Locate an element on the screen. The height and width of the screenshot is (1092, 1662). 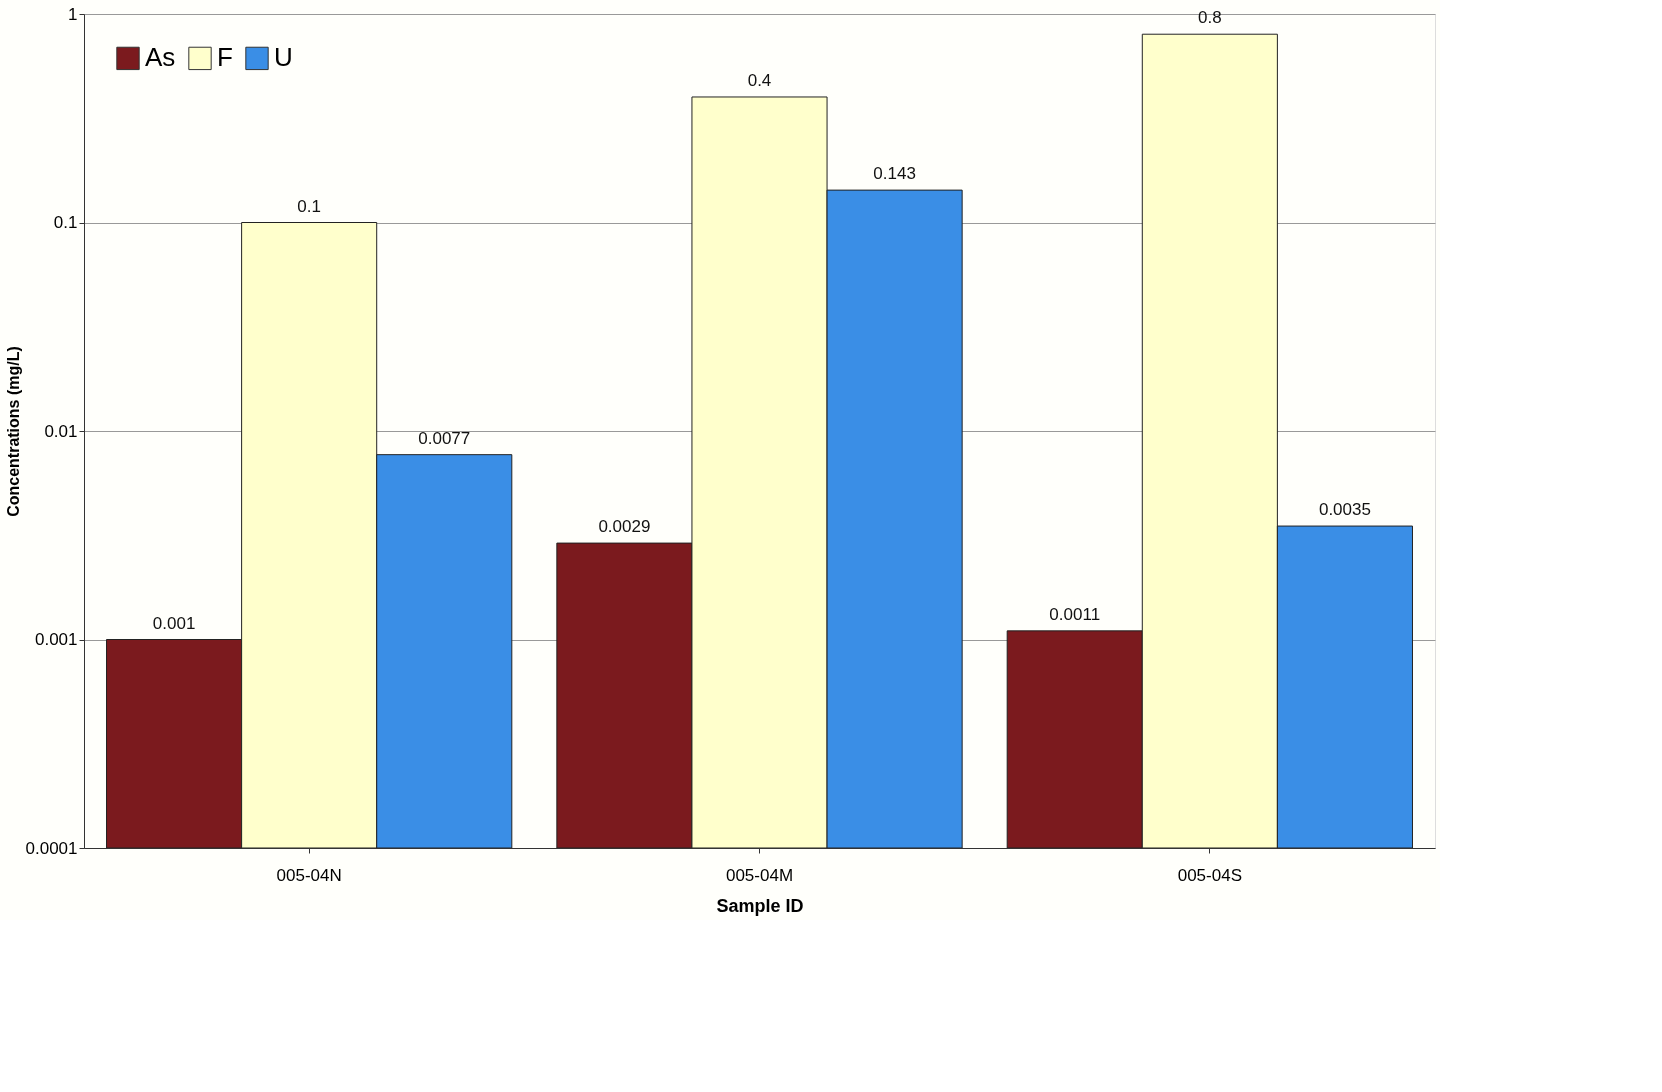
data-label: 0.1 is located at coordinates (309, 206).